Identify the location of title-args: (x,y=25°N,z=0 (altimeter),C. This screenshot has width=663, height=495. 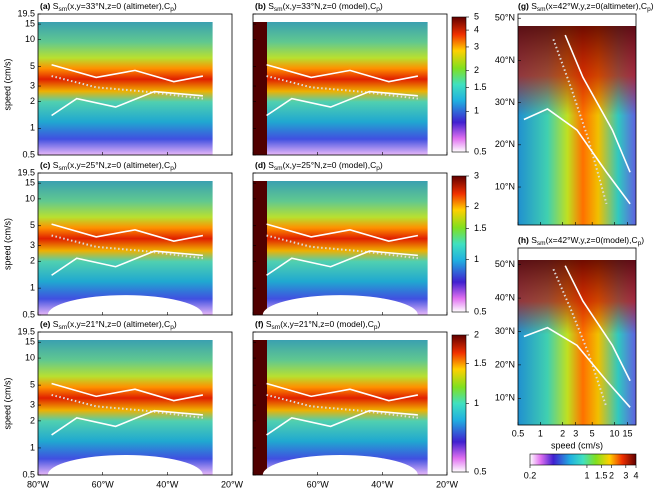
(118, 165).